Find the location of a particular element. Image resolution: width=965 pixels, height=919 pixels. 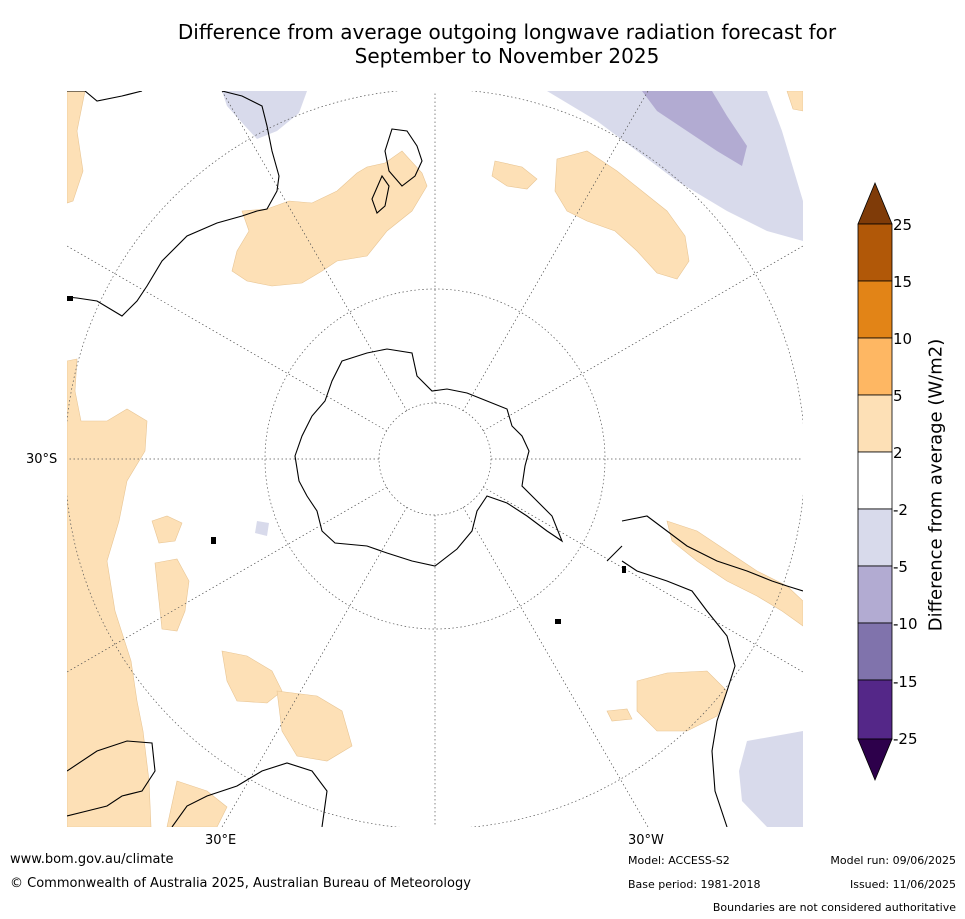

colorbar-tick-25: 25 is located at coordinates (903, 225).